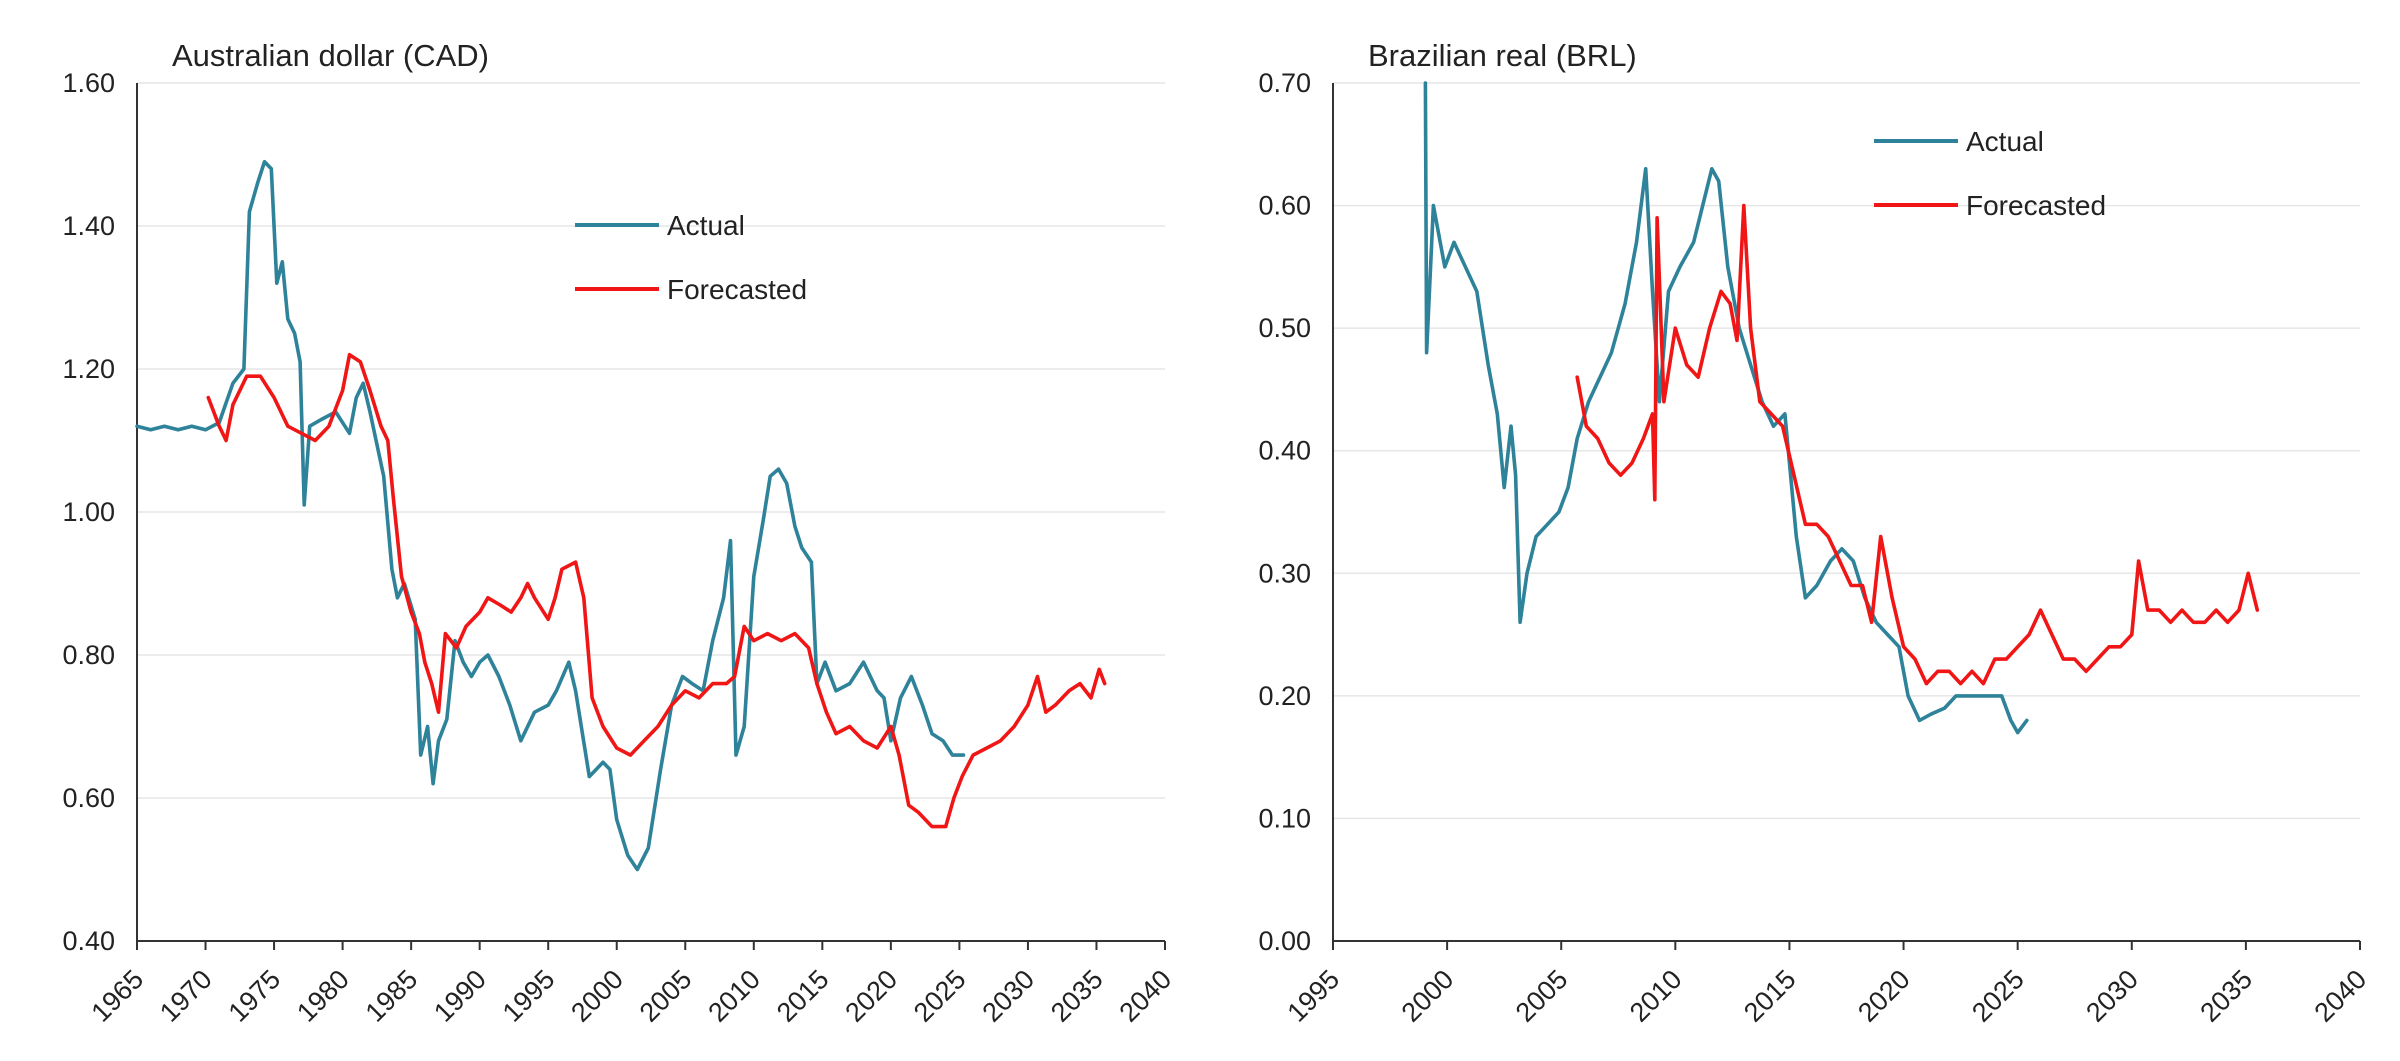 Image resolution: width=2400 pixels, height=1061 pixels. Describe the element at coordinates (88, 83) in the screenshot. I see `y-tick-label: 1.60` at that location.